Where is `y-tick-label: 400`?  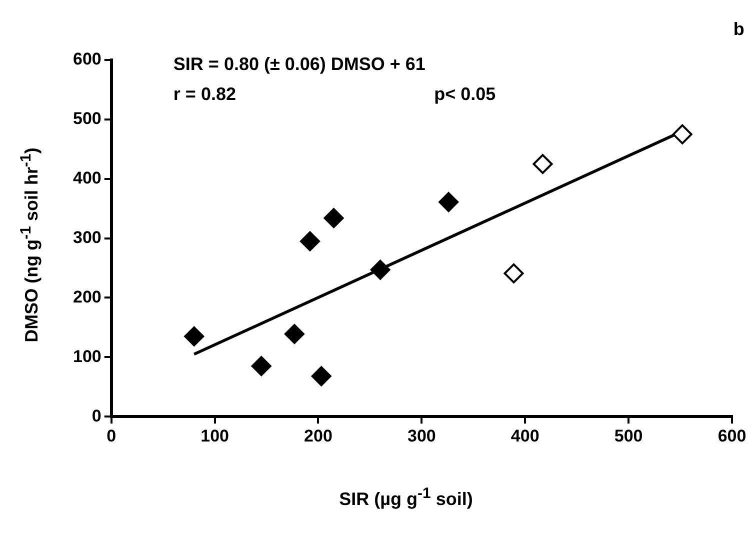 y-tick-label: 400 is located at coordinates (87, 178).